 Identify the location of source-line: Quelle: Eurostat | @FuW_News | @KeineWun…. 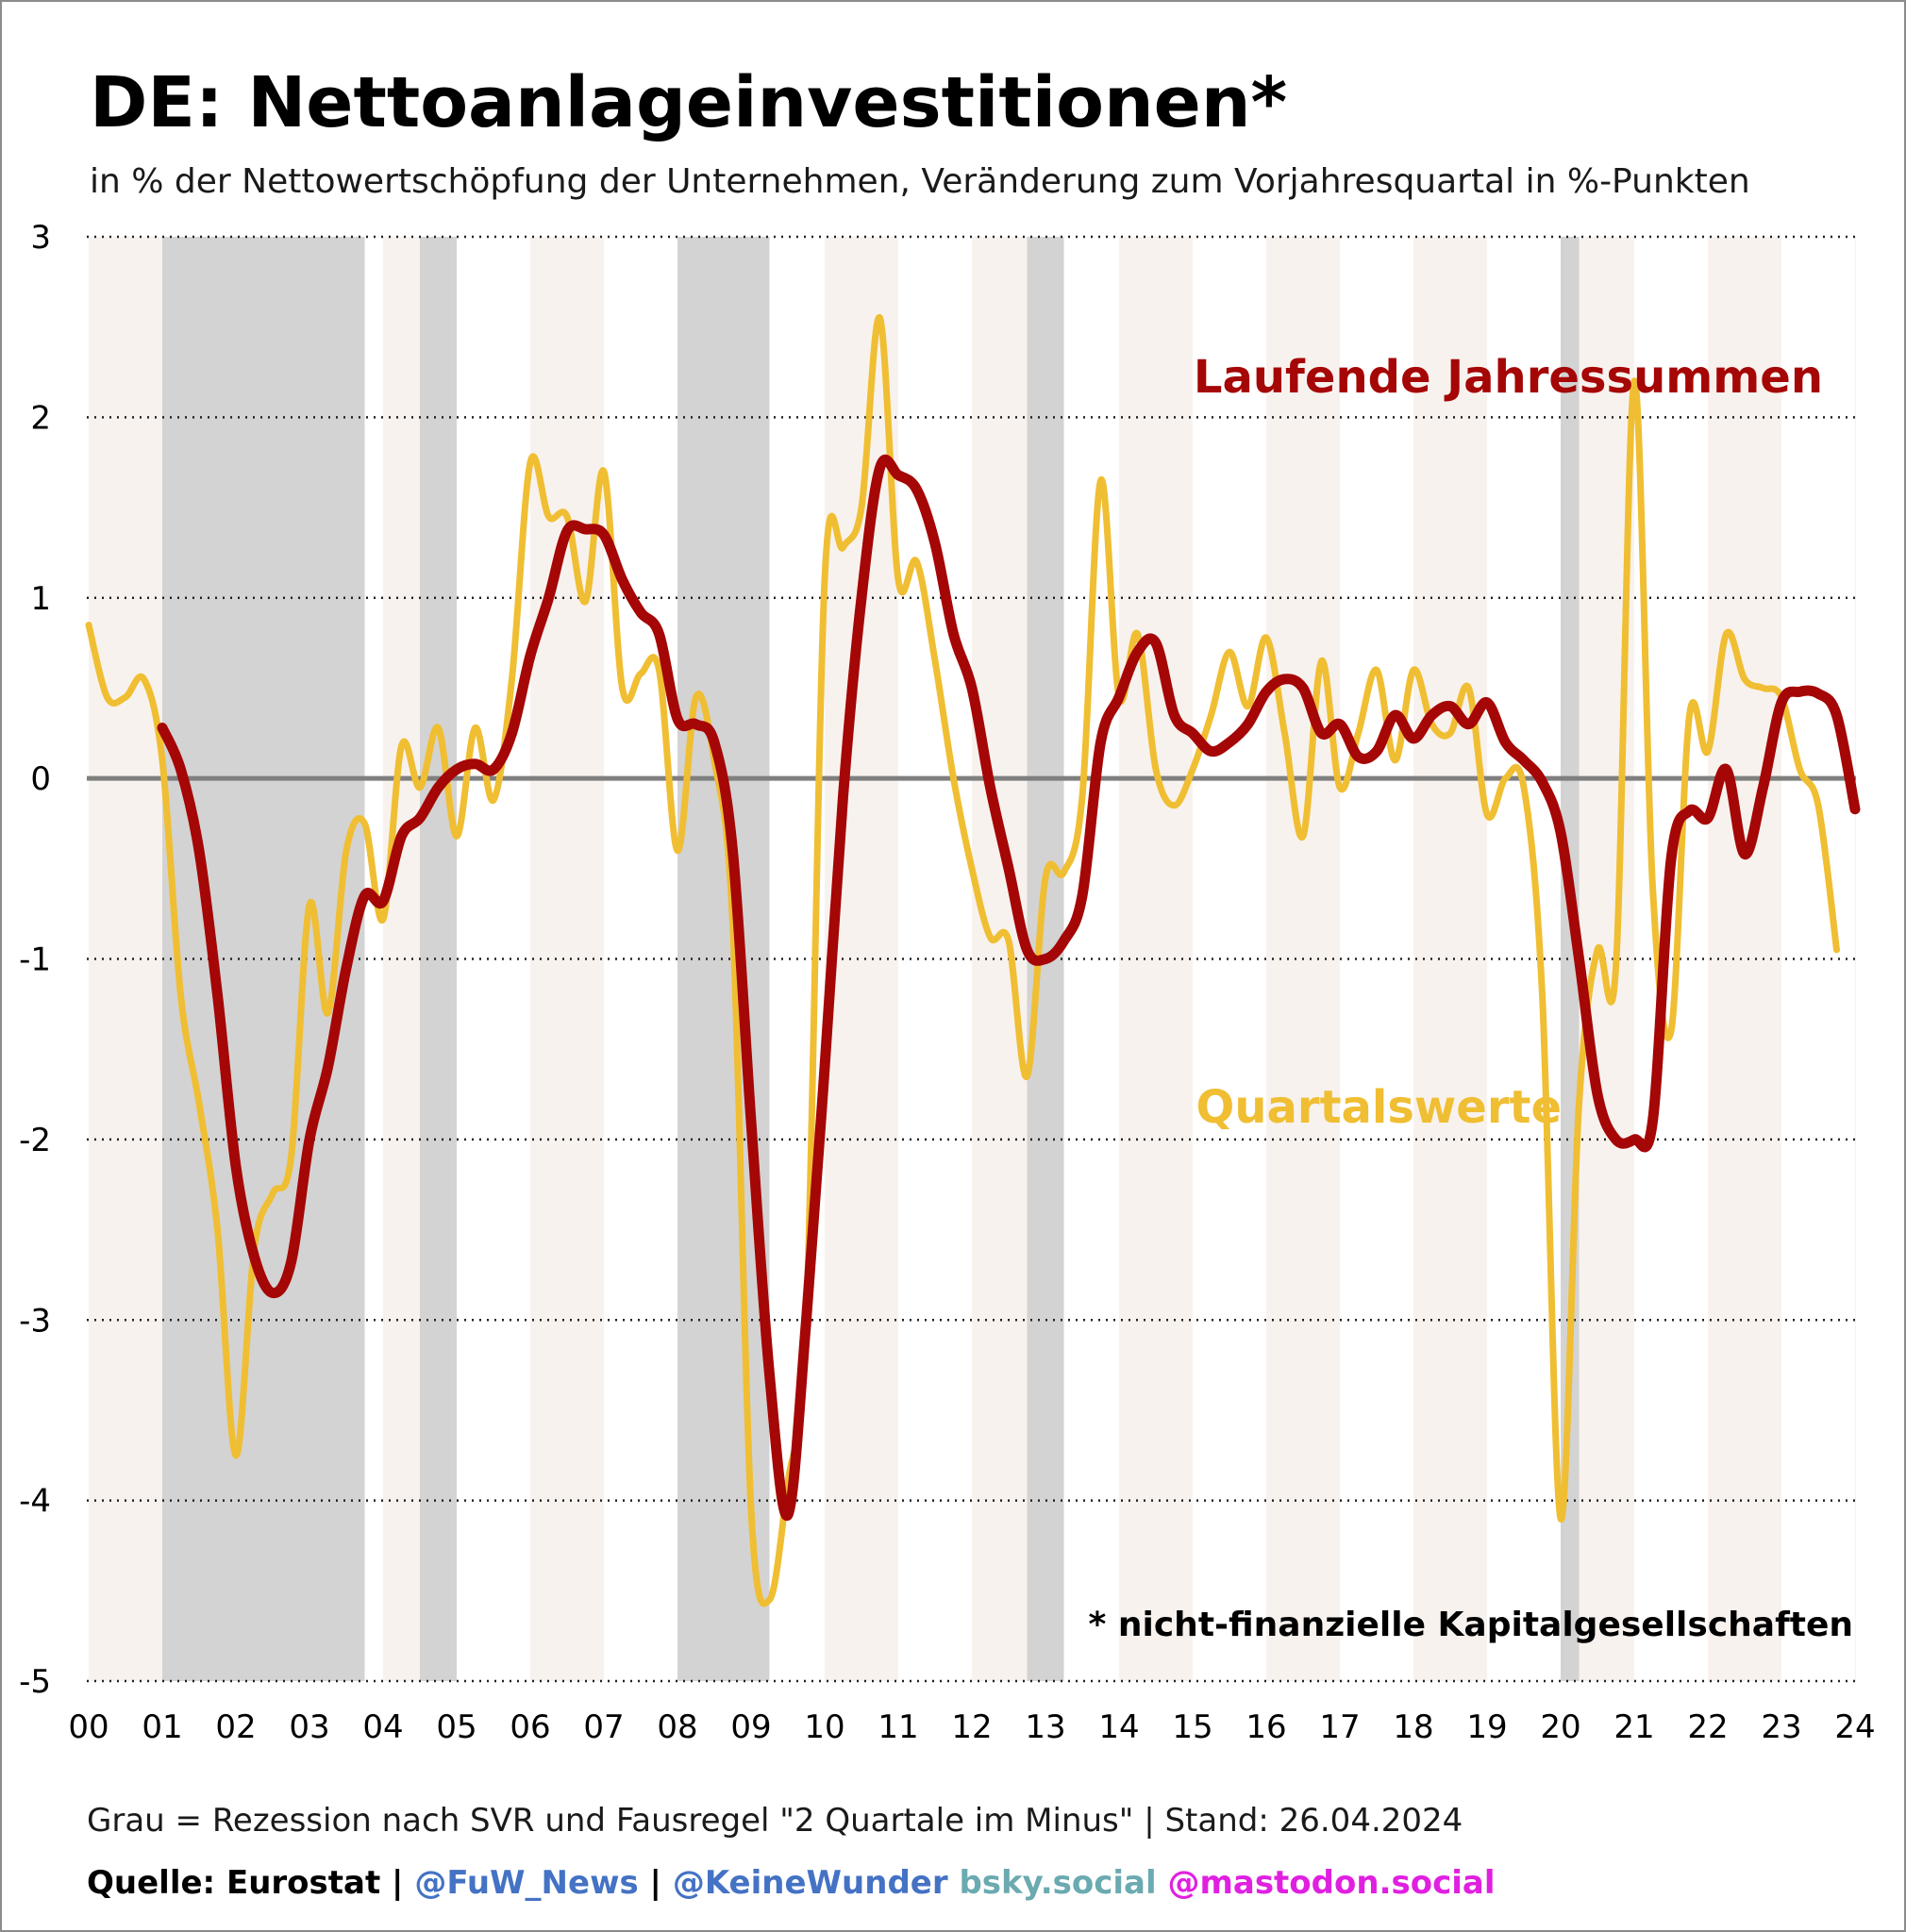
(791, 1883).